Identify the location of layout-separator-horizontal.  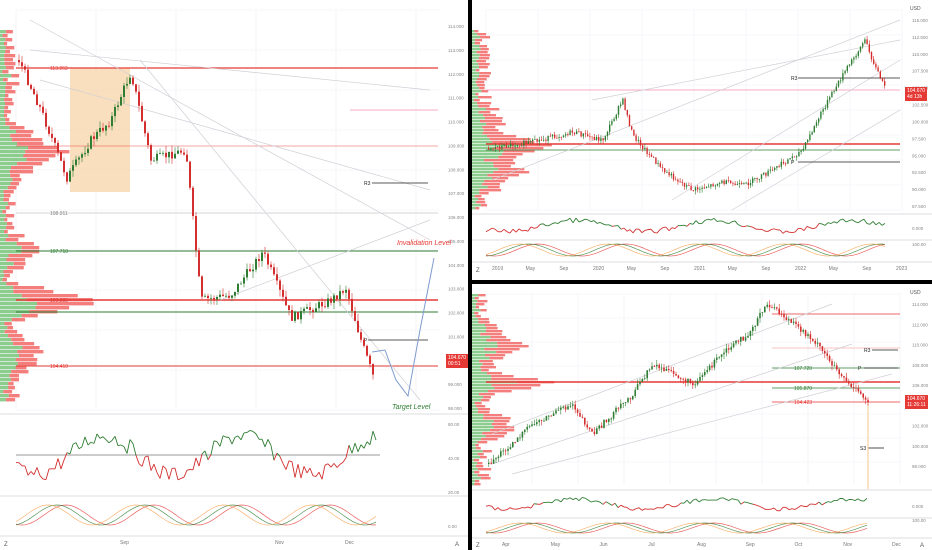
(702, 282).